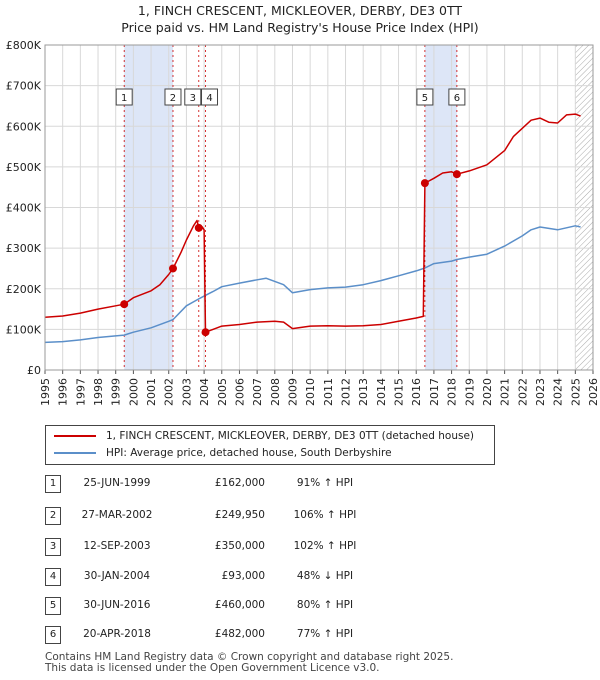 The width and height of the screenshot is (600, 680). Describe the element at coordinates (24, 45) in the screenshot. I see `y-tick-label: £800K` at that location.